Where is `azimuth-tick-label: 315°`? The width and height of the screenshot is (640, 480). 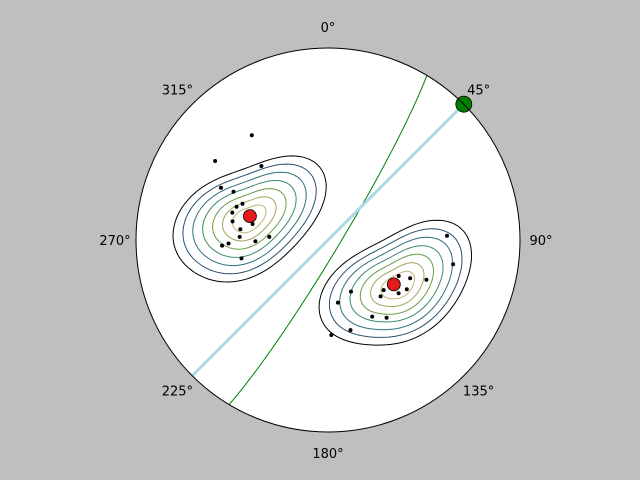 azimuth-tick-label: 315° is located at coordinates (177, 90).